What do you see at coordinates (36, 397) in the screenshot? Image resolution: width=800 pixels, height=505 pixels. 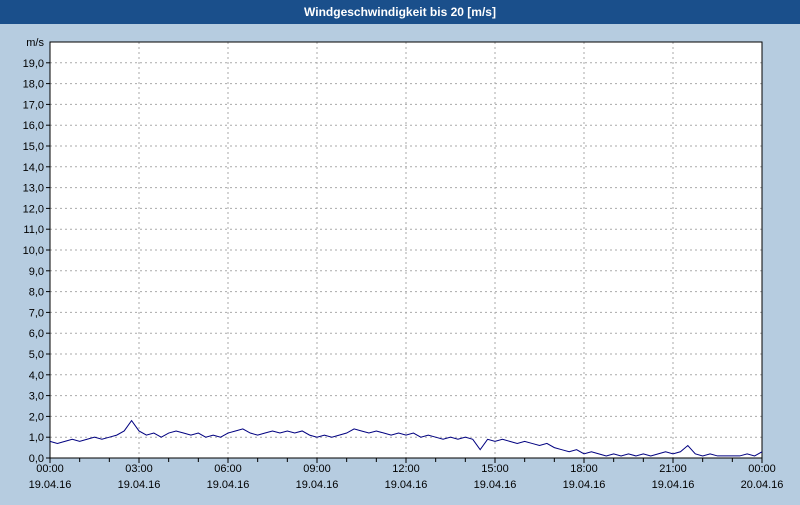 I see `y-tick-label: 3,0` at bounding box center [36, 397].